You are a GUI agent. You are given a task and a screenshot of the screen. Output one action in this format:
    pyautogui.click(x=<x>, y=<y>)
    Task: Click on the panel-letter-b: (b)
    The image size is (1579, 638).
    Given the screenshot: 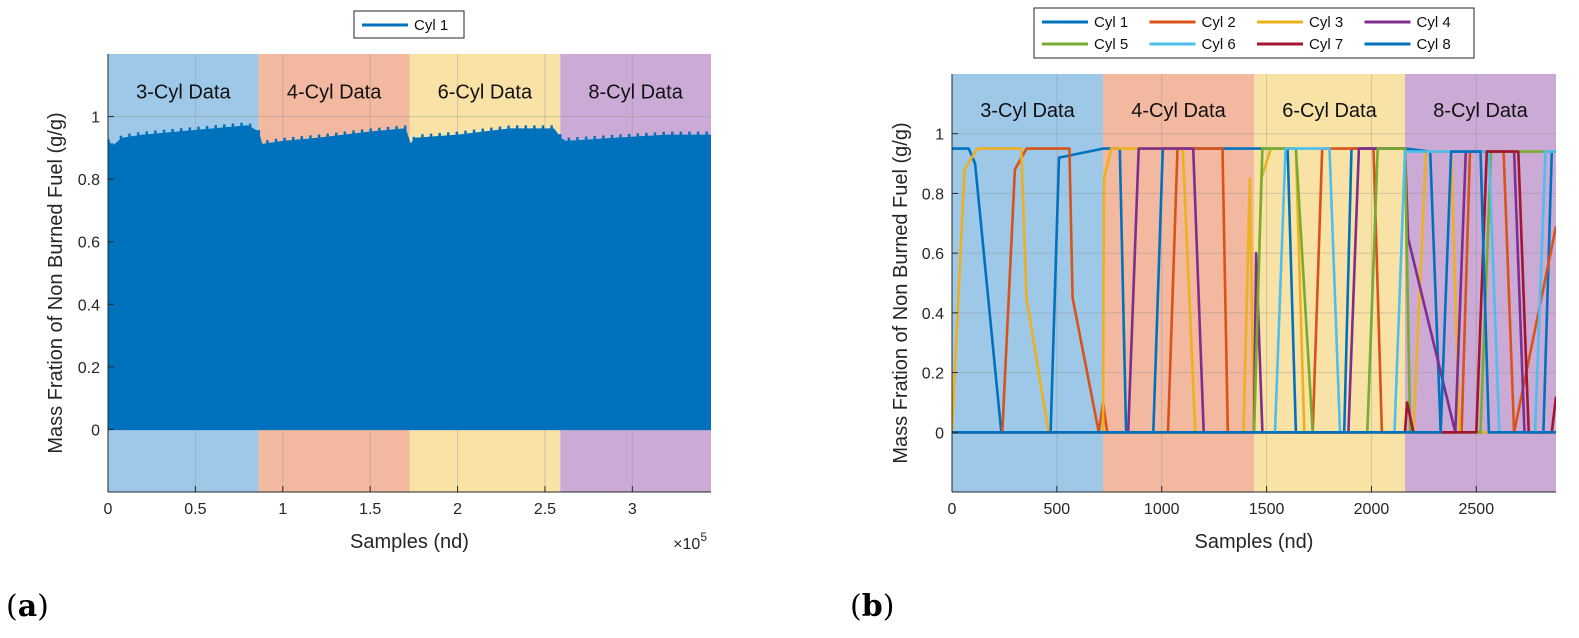 What is the action you would take?
    pyautogui.click(x=872, y=606)
    